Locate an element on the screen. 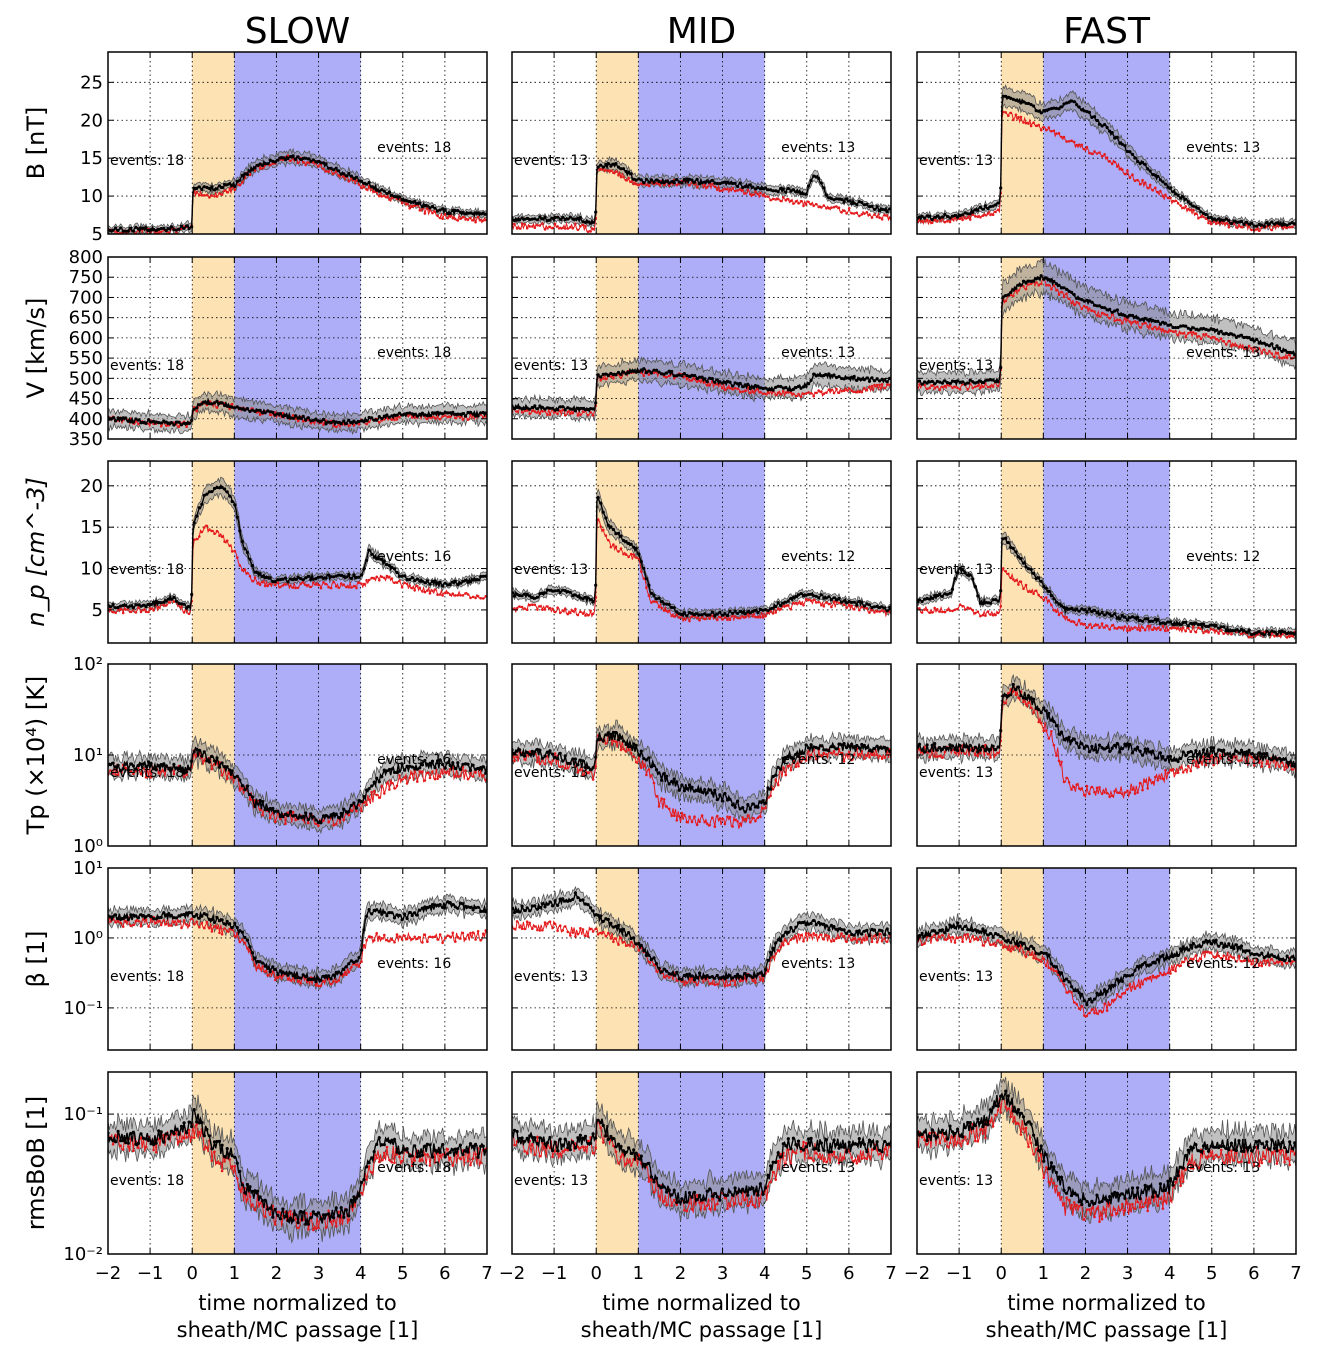 The image size is (1317, 1356). mean-series-points is located at coordinates (1106, 586).